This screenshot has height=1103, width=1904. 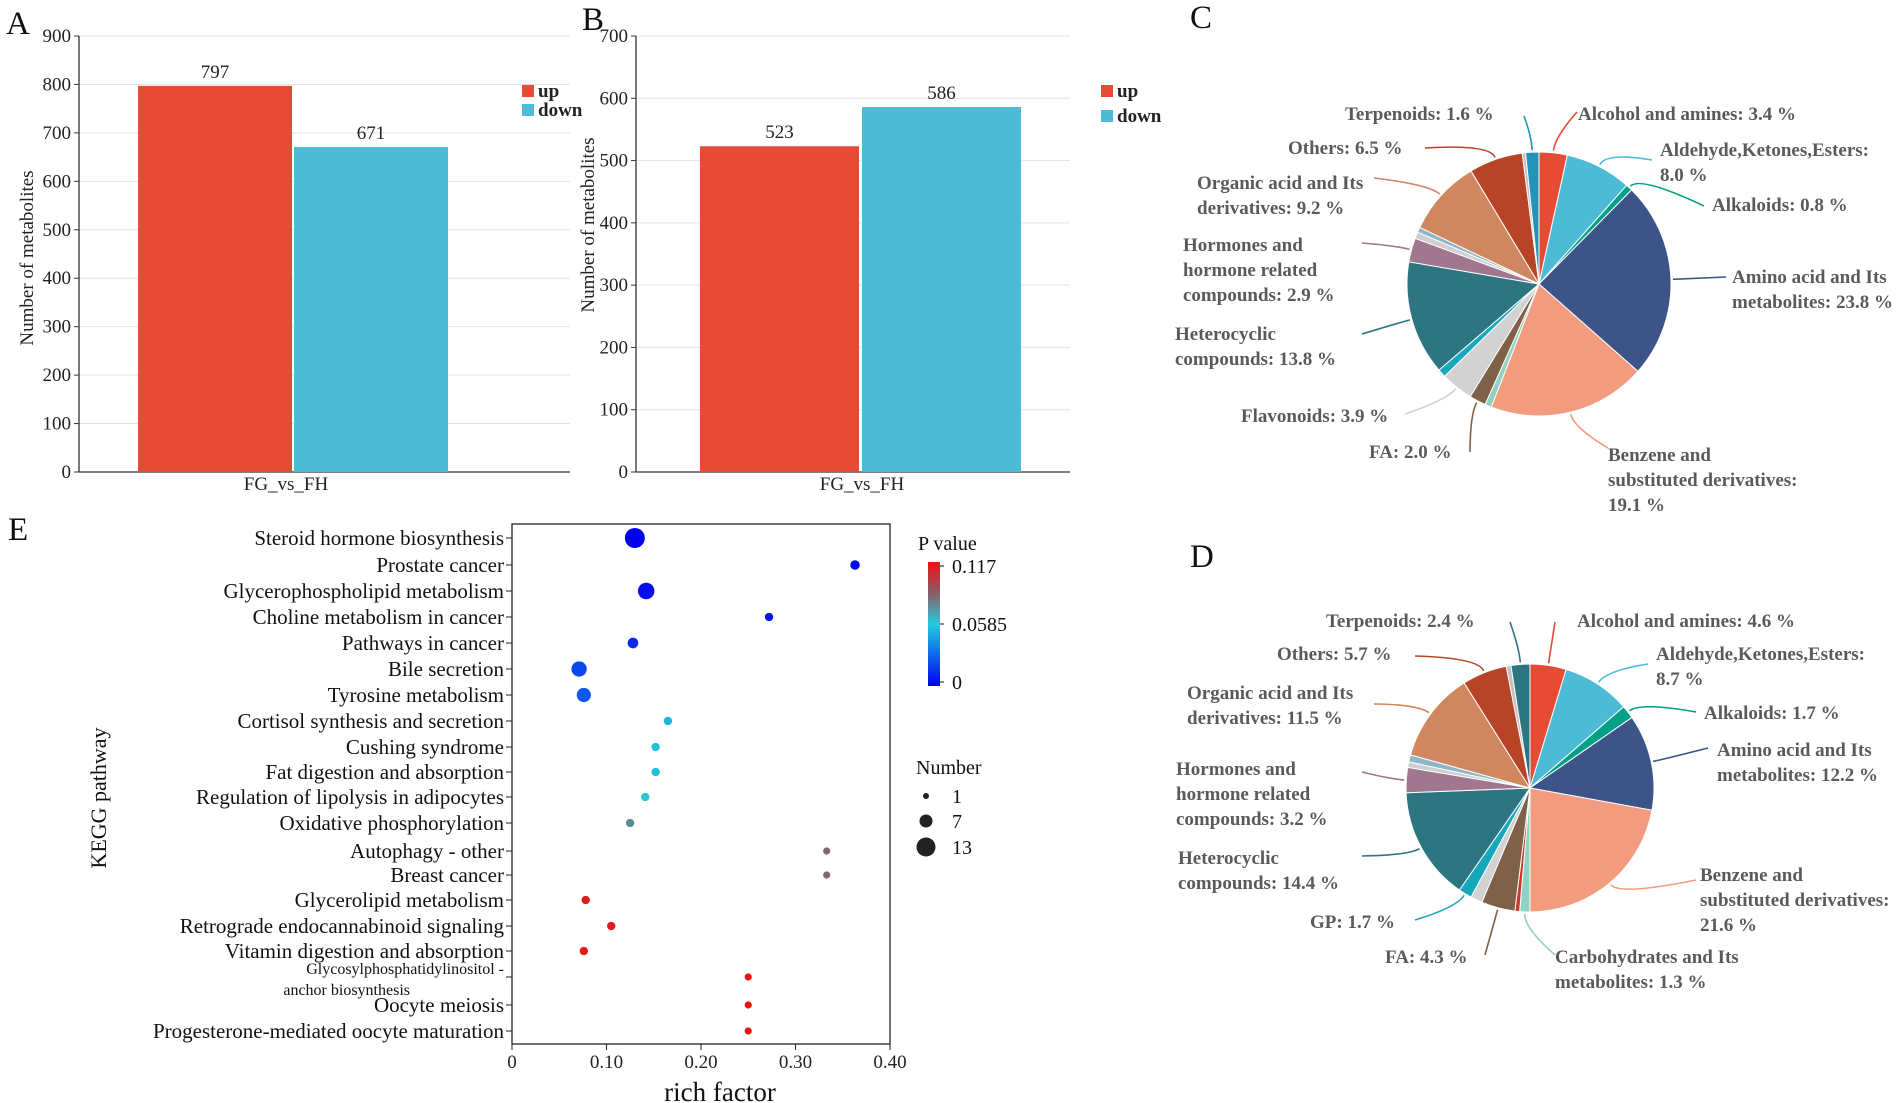 What do you see at coordinates (342, 926) in the screenshot?
I see `pathway-label: Retrograde endocannabinoid signaling` at bounding box center [342, 926].